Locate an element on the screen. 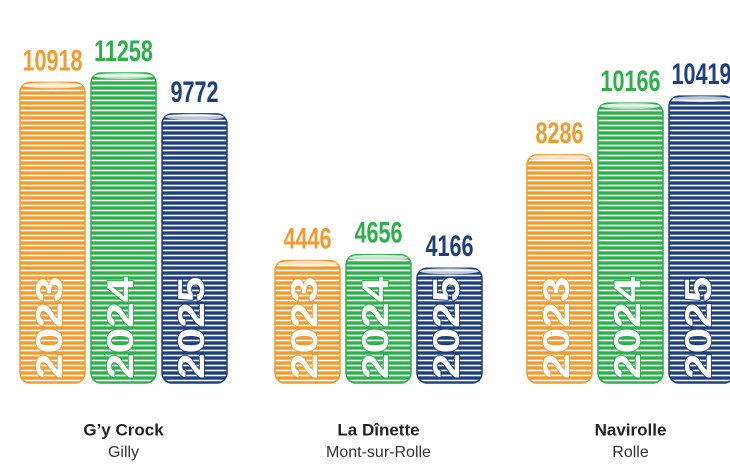 This screenshot has width=730, height=467. value-label: 4656 is located at coordinates (378, 232).